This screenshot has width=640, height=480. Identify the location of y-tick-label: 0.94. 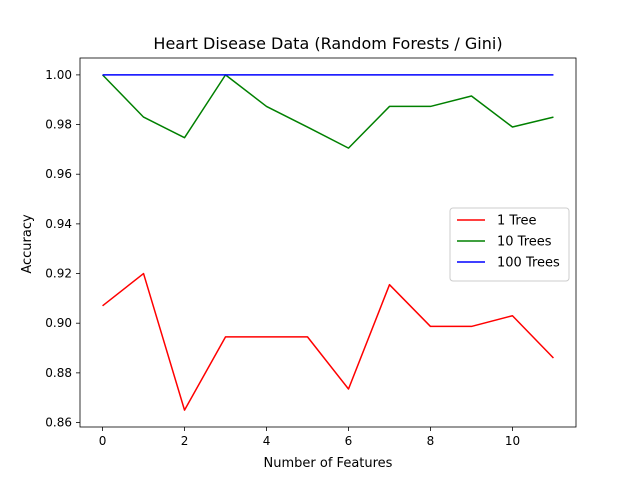
(58, 224).